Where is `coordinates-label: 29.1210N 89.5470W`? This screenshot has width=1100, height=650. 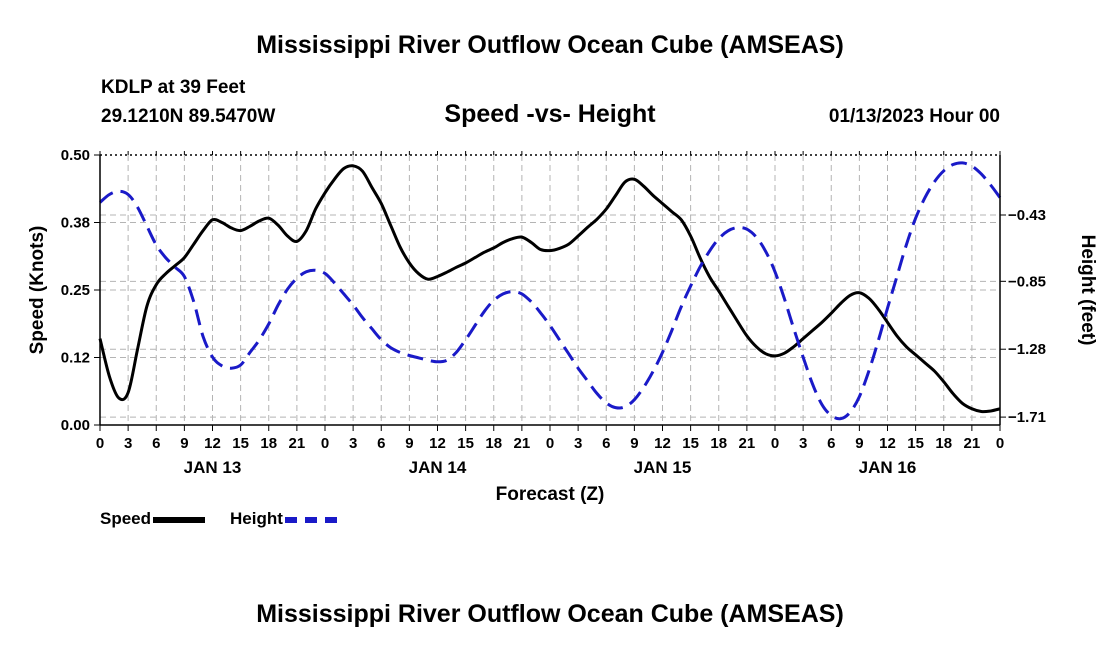 coordinates-label: 29.1210N 89.5470W is located at coordinates (188, 116).